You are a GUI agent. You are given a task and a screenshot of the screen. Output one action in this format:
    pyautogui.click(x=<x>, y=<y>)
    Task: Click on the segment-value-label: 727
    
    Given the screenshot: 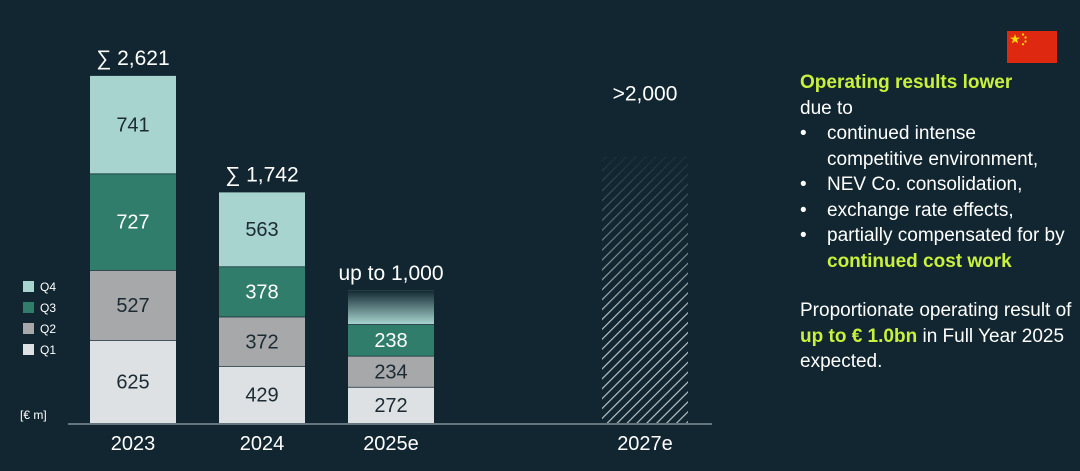 What is the action you would take?
    pyautogui.click(x=132, y=223)
    